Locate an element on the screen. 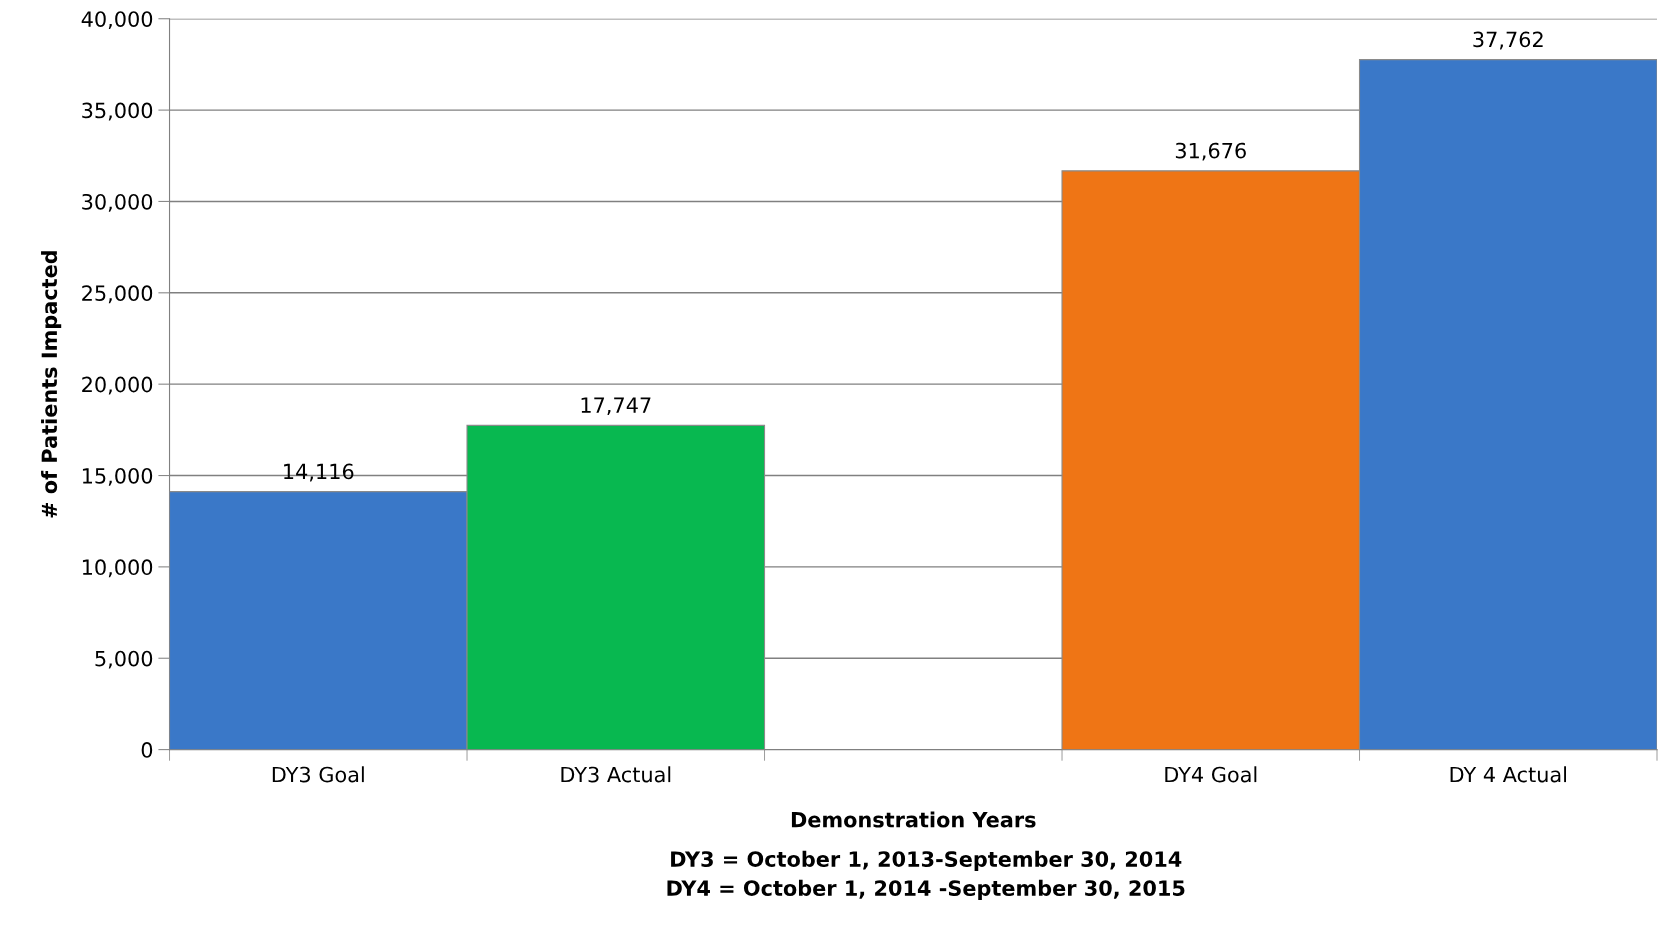 Image resolution: width=1662 pixels, height=937 pixels. x-tick-label: DY 4 Actual is located at coordinates (1508, 774).